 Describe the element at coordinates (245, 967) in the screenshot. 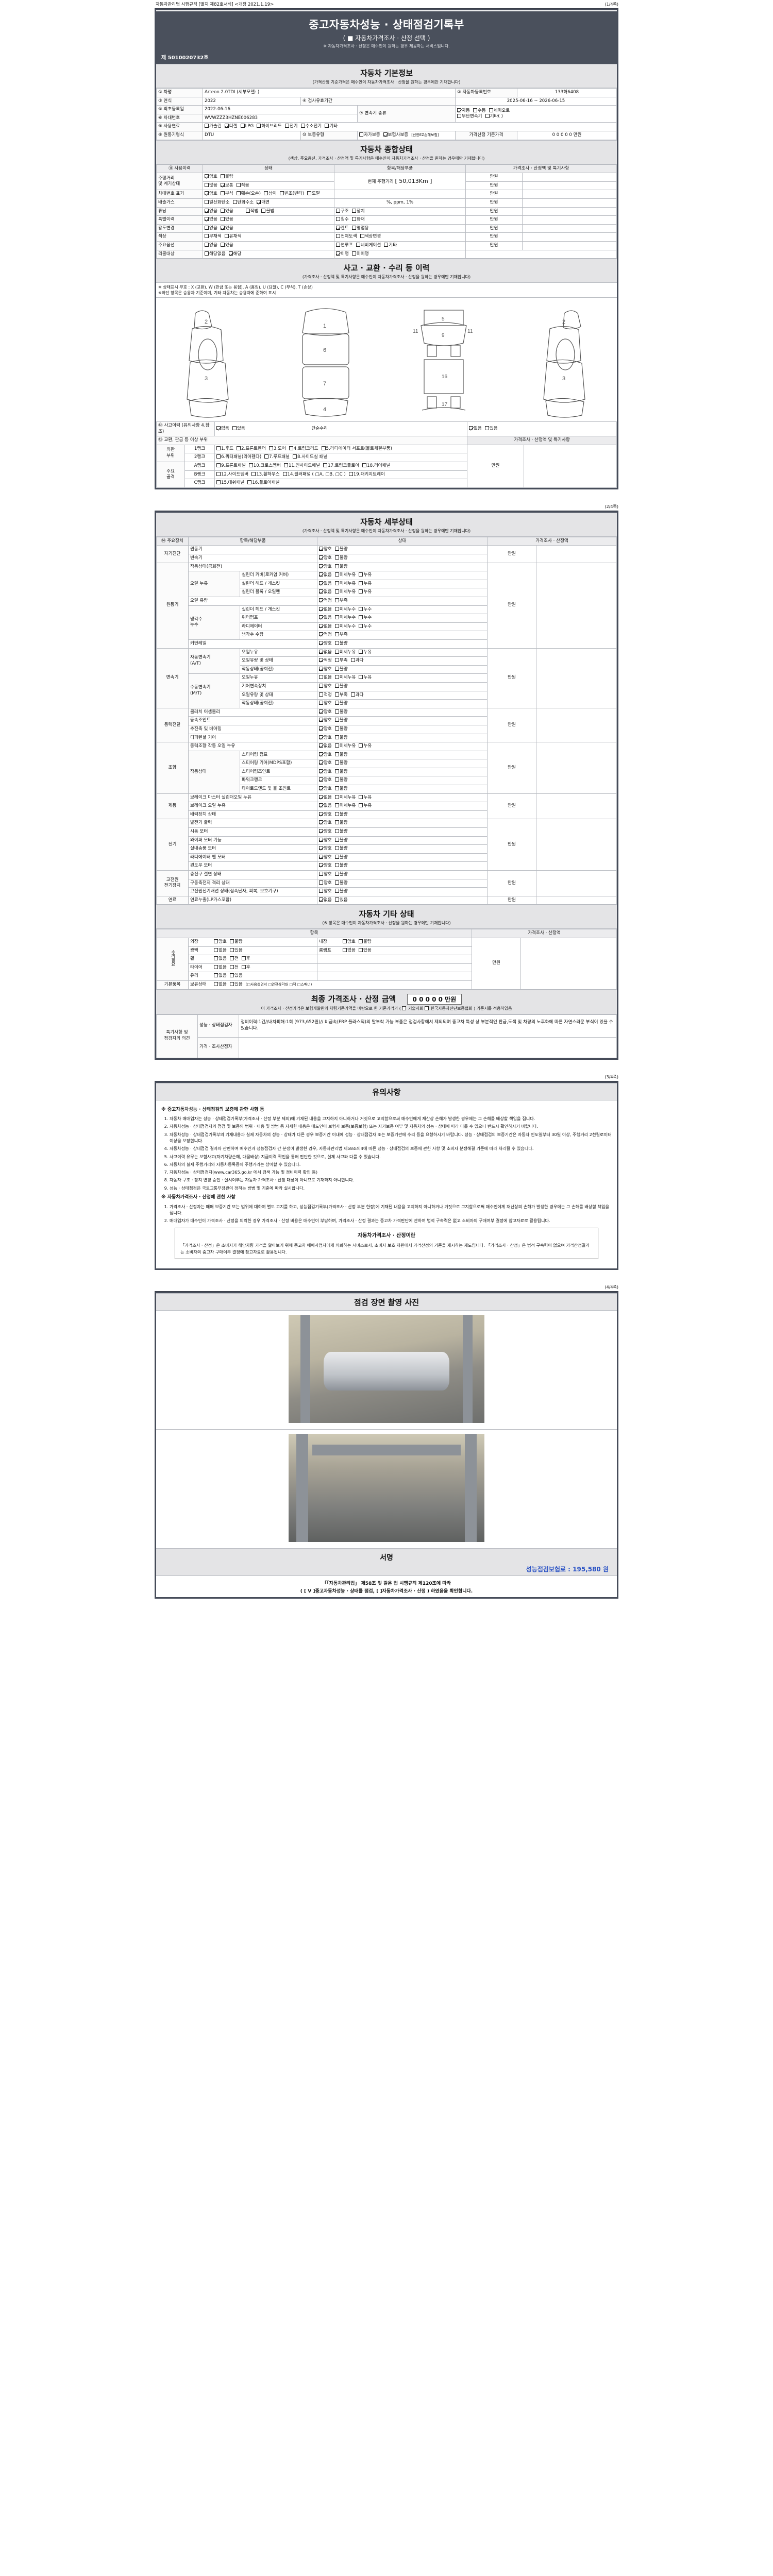

I see `etc-3-a-2: 후` at that location.